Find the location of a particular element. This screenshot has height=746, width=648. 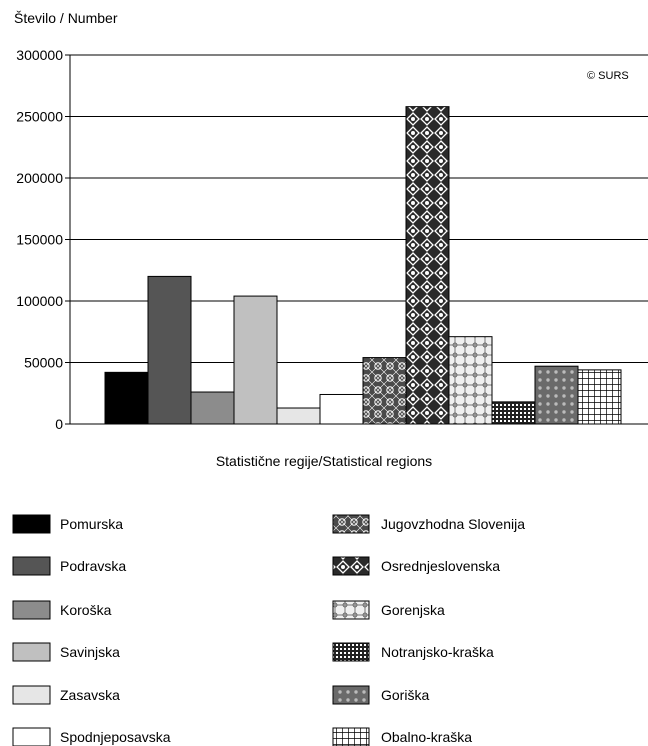

legend-label: Zasavska is located at coordinates (90, 695).